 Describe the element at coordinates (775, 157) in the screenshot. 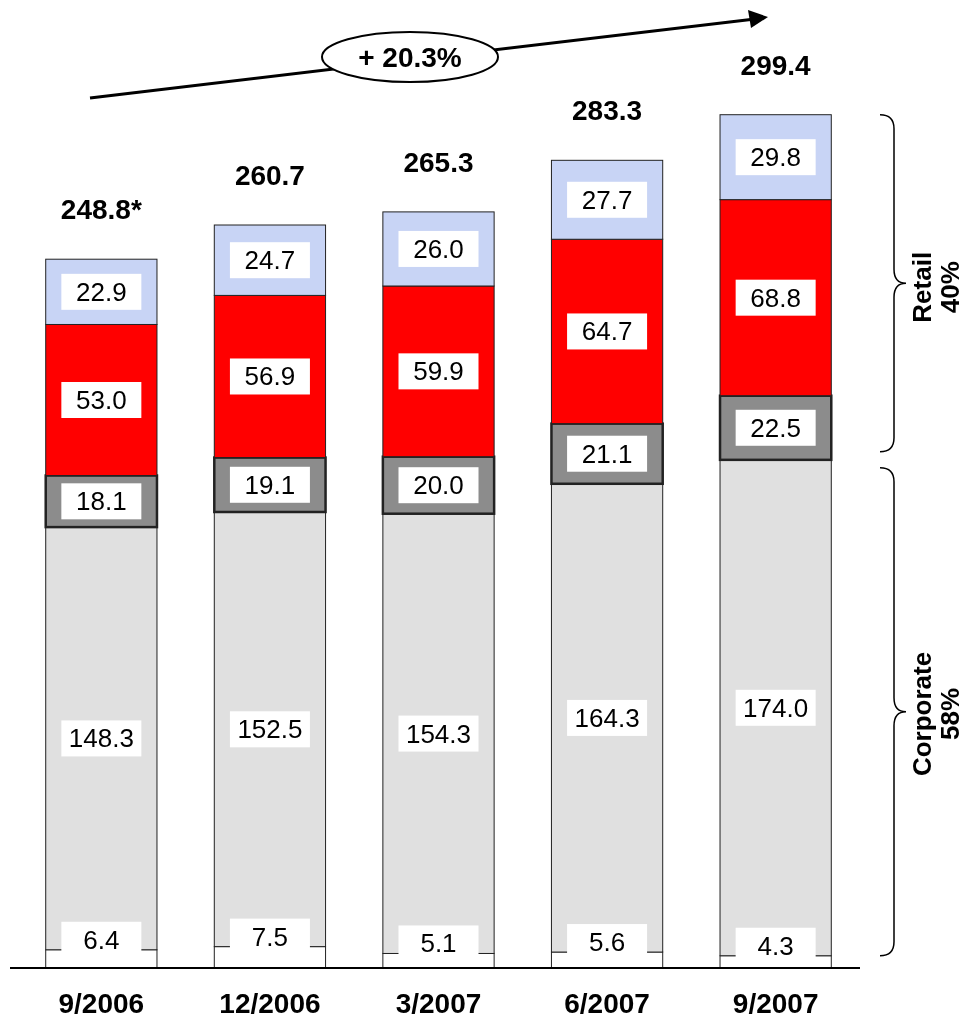

I see `data-label: 29.8` at that location.